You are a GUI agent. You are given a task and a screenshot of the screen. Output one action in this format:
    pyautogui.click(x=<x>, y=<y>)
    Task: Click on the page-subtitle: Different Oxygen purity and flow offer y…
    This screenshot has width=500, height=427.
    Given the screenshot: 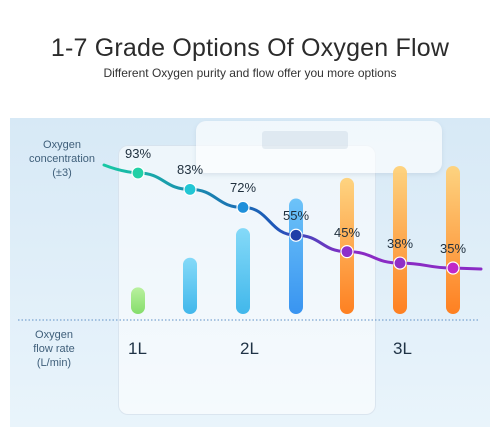 What is the action you would take?
    pyautogui.click(x=250, y=73)
    